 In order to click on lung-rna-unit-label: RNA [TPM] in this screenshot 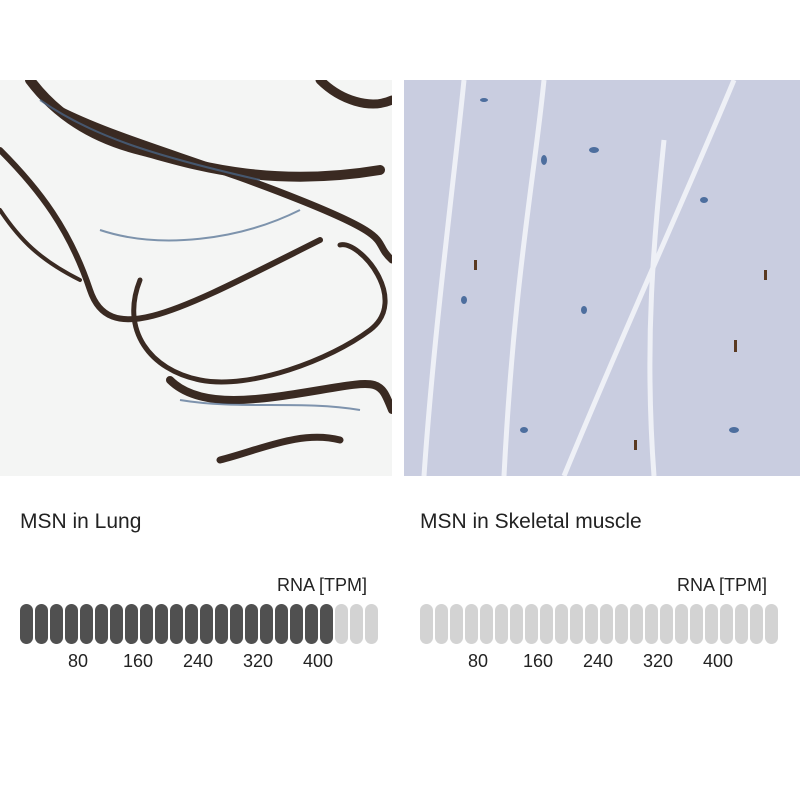, I will do `click(322, 585)`.